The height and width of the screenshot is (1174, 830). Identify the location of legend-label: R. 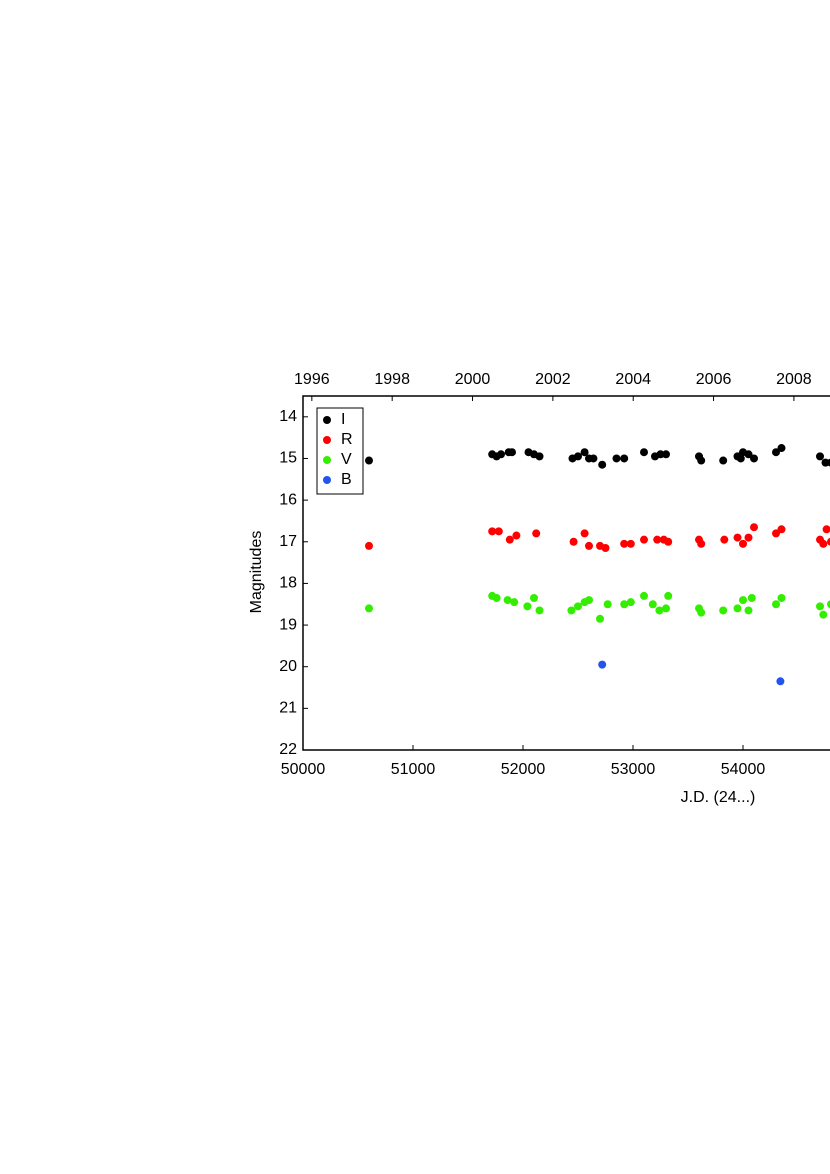
(347, 439).